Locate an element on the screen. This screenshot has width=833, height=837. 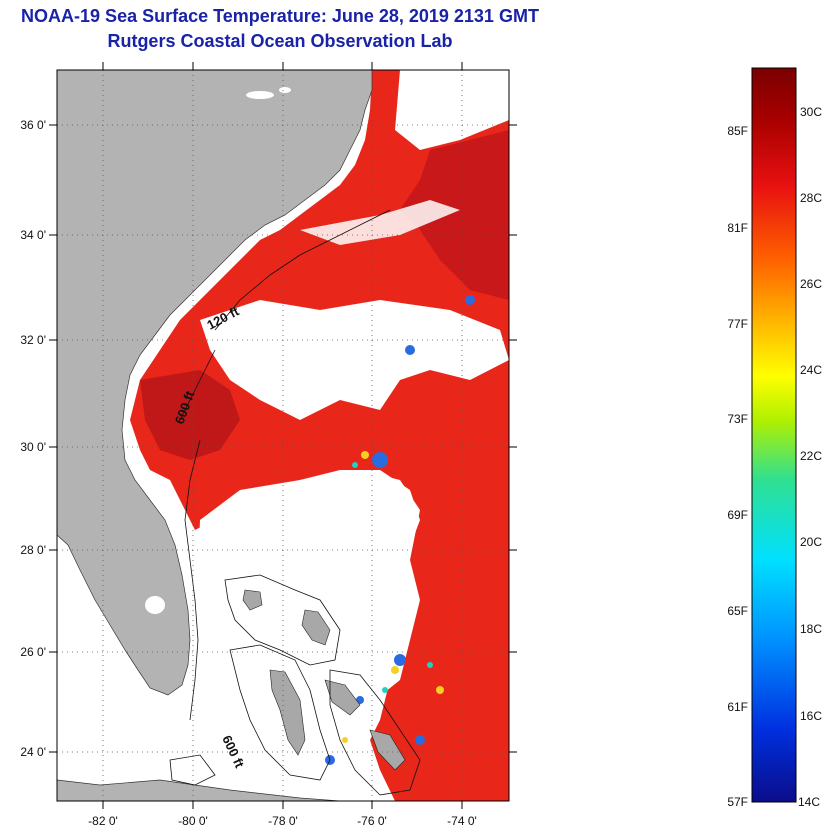
lat-label: 30 0' is located at coordinates (33, 447).